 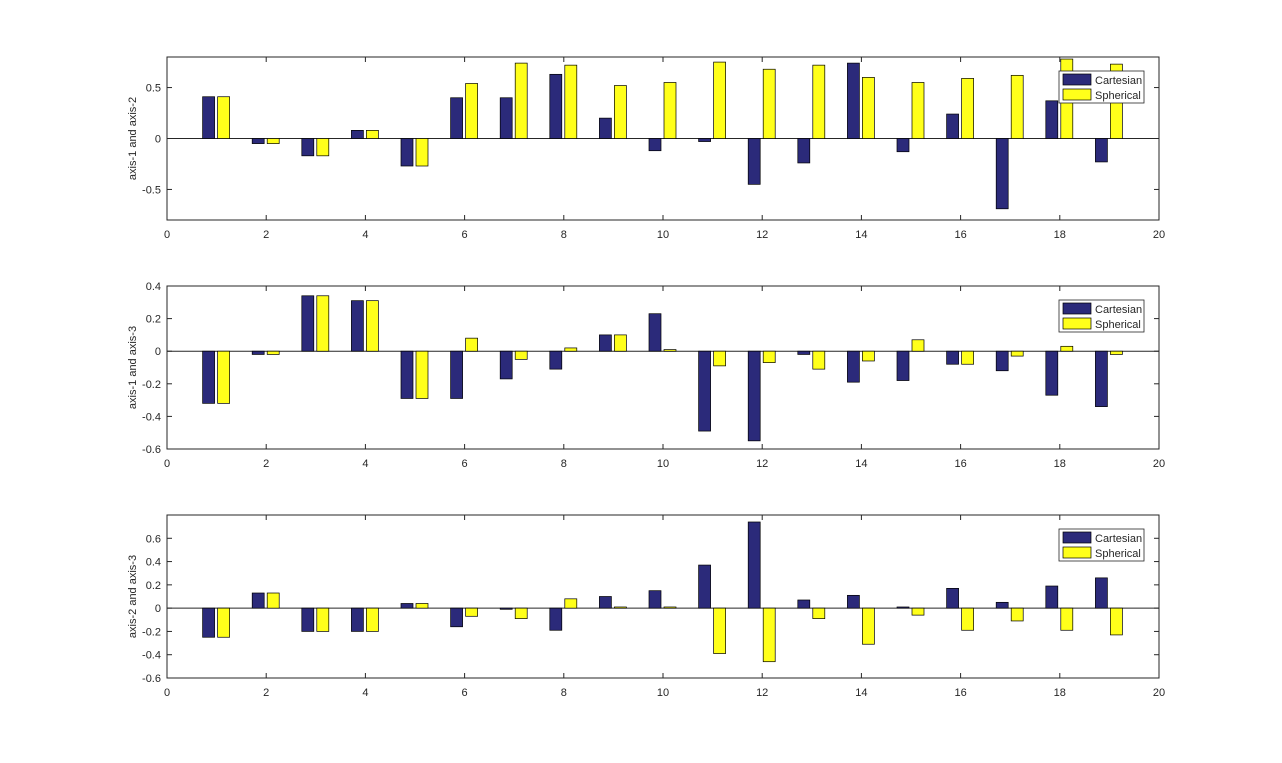 I want to click on x-tick-label: 6, so click(x=465, y=693).